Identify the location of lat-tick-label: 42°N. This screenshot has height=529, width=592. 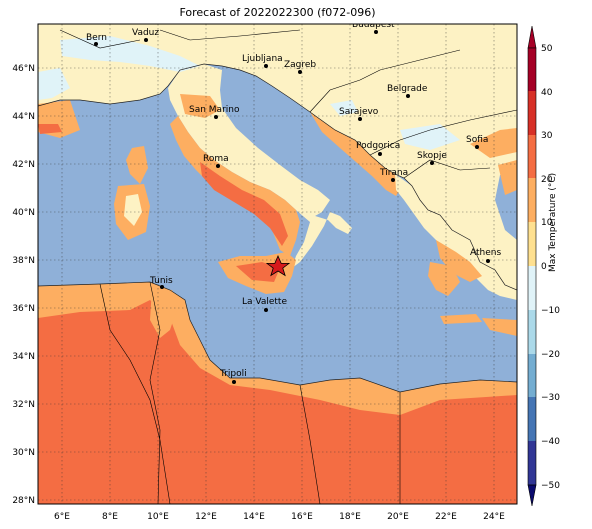
(23, 165).